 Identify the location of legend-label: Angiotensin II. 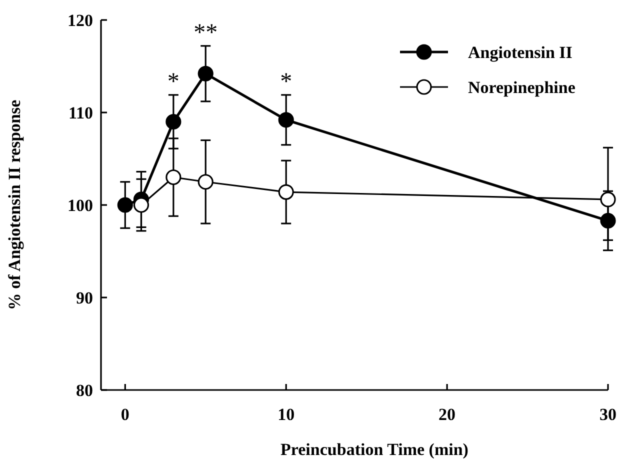
(520, 52).